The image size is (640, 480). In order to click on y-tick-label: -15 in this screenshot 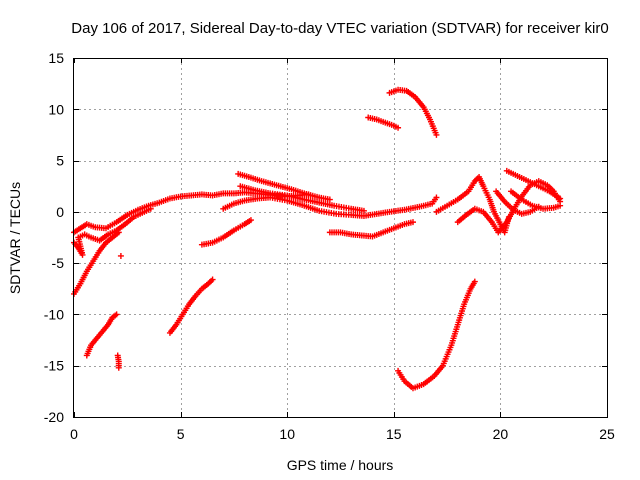, I will do `click(54, 366)`.